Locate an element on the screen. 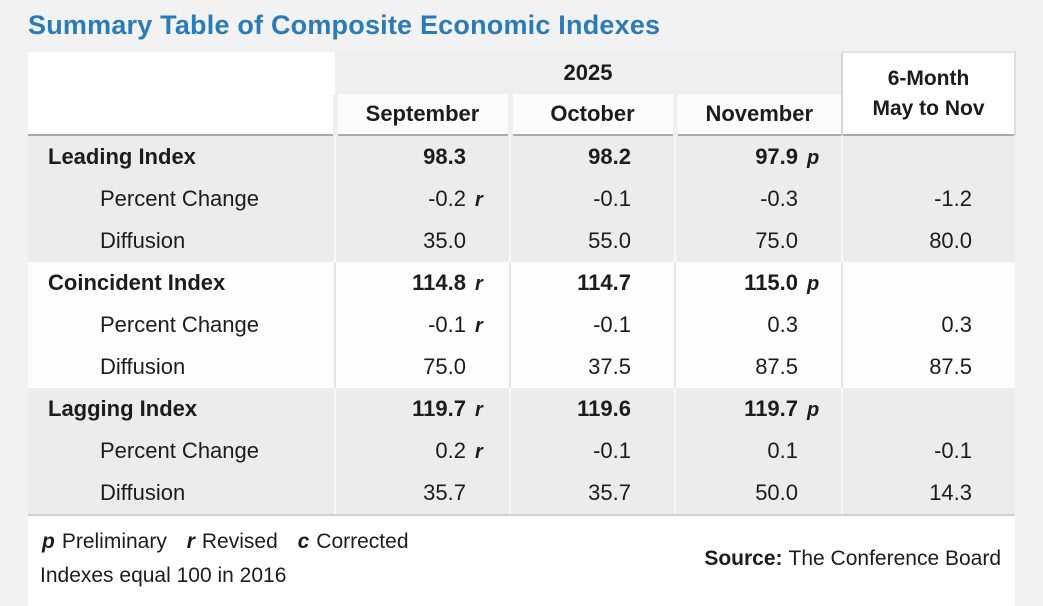 This screenshot has width=1043, height=606. cell-6m: -0.1 is located at coordinates (928, 451).